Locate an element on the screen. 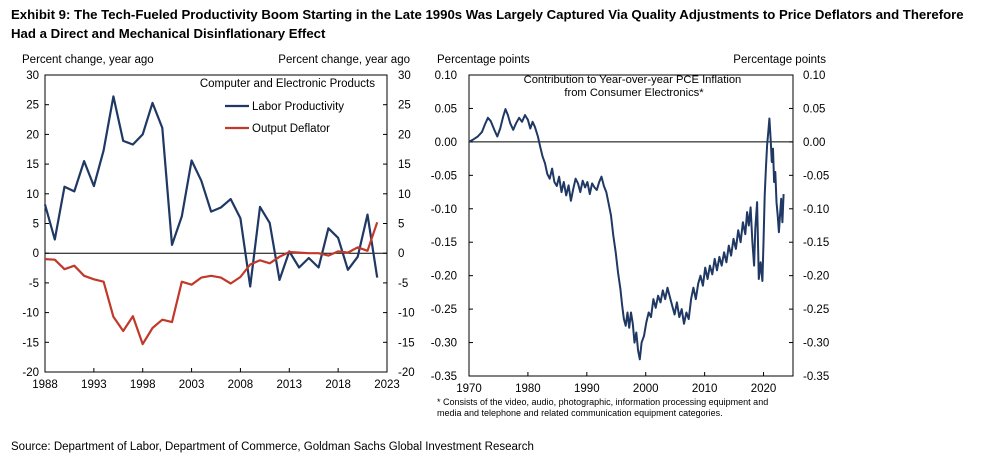  left-ytick-label: 15 is located at coordinates (32, 165).